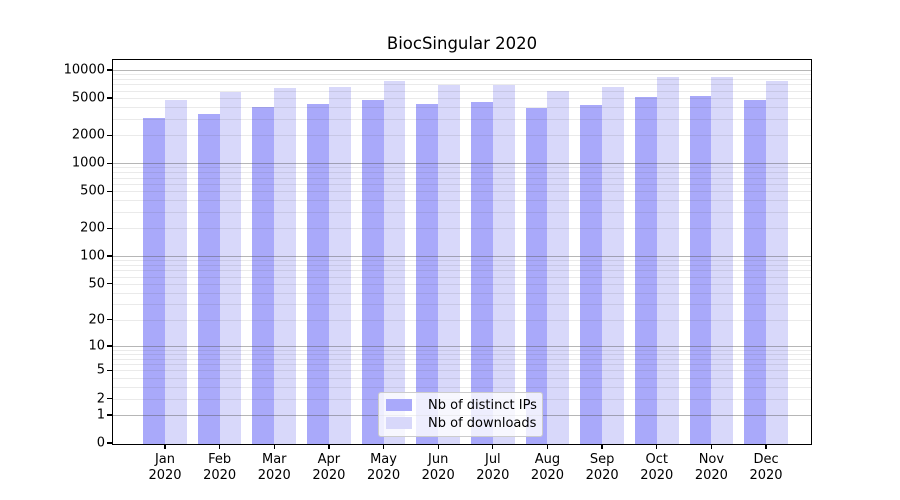 The height and width of the screenshot is (500, 900). I want to click on x-axis-tick-label: Jan 2020, so click(165, 467).